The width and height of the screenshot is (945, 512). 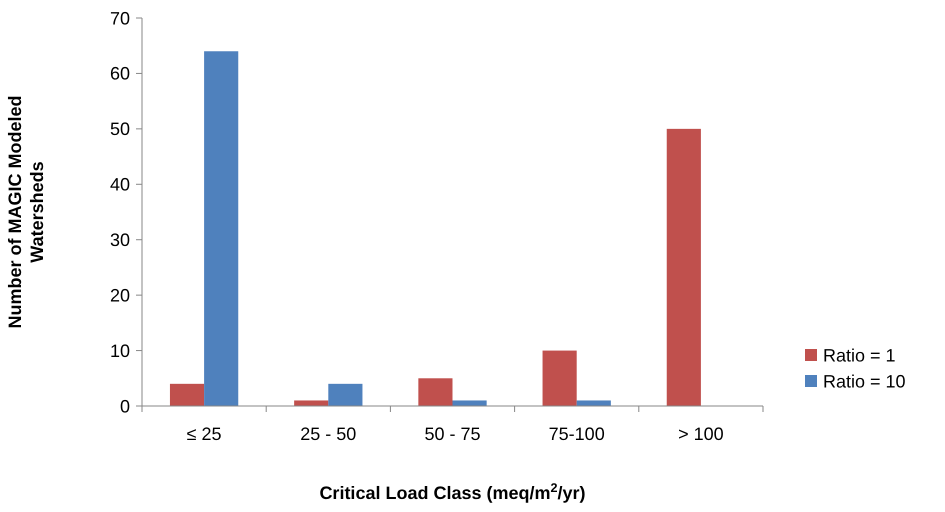 What do you see at coordinates (120, 240) in the screenshot?
I see `y-tick-label: 30` at bounding box center [120, 240].